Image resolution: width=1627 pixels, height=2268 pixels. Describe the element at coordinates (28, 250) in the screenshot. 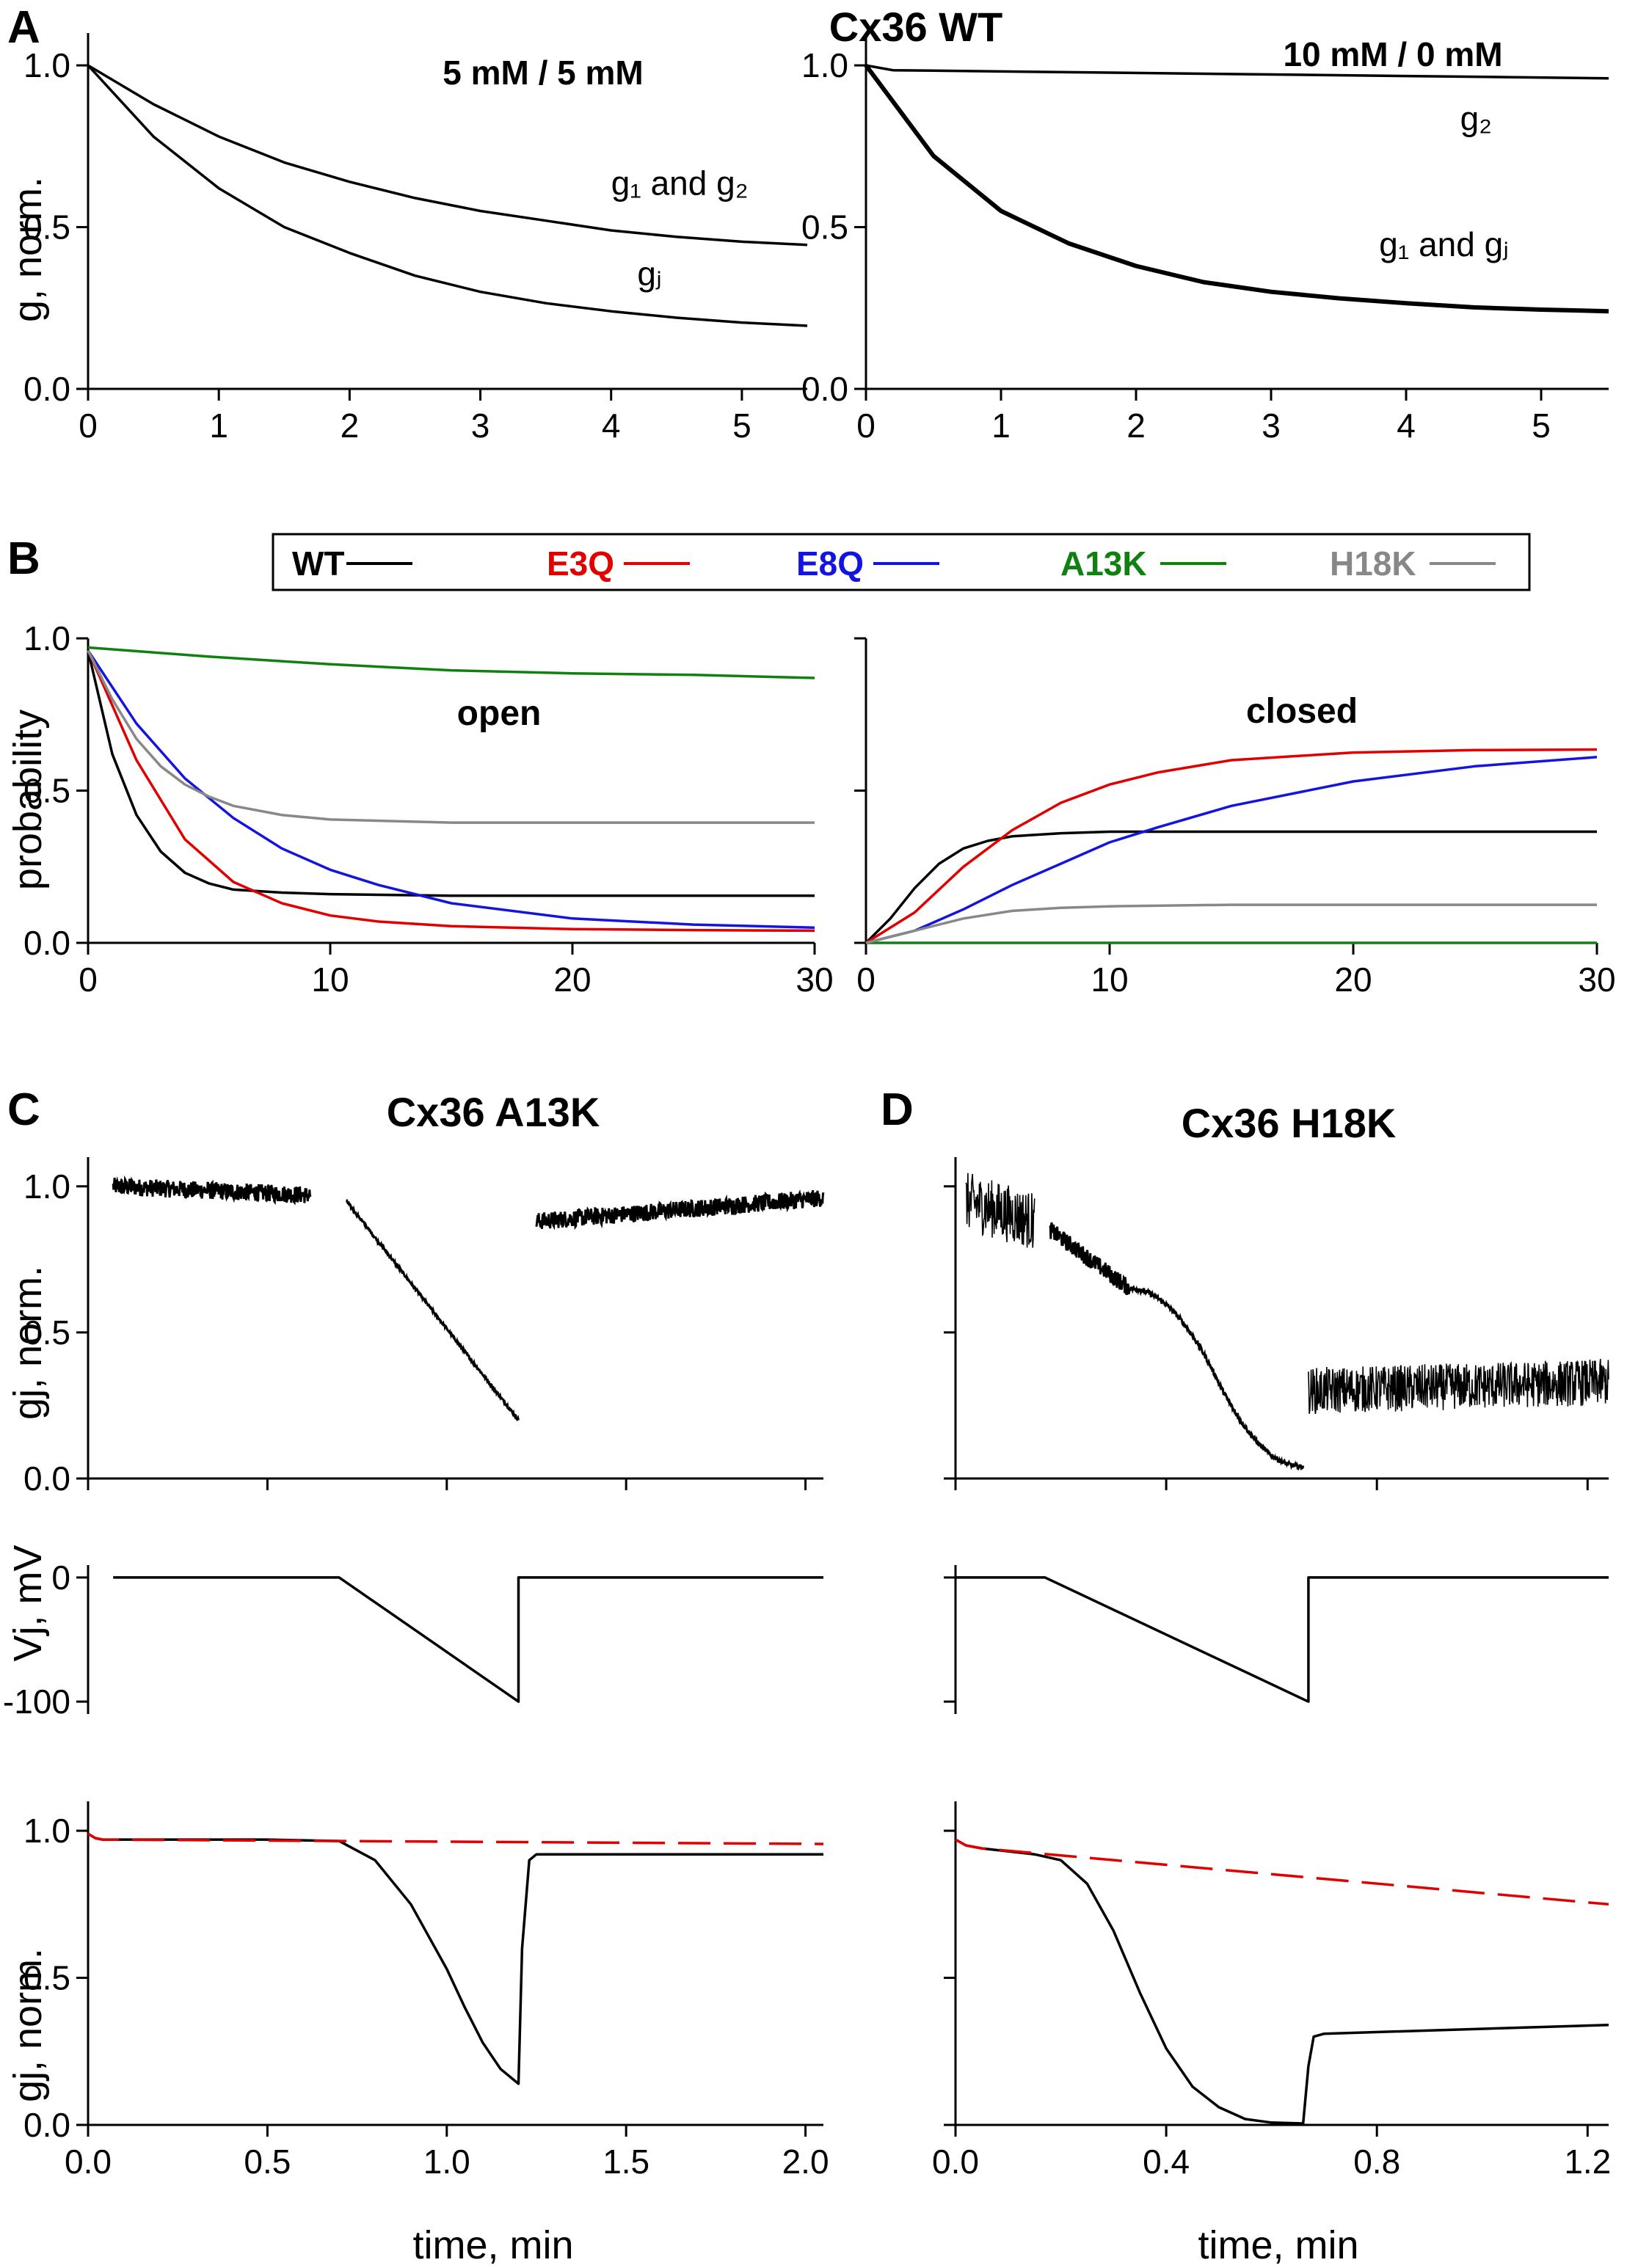

I see `ylabel-a: g, norm.` at that location.